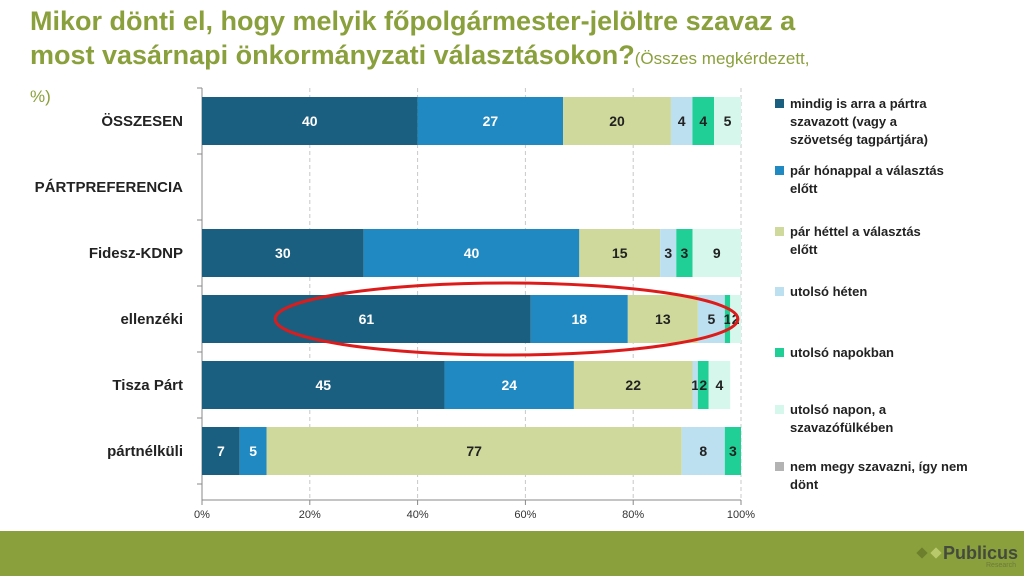 The height and width of the screenshot is (576, 1024). I want to click on bar-fidesz-kdnp-s6, so click(716, 253).